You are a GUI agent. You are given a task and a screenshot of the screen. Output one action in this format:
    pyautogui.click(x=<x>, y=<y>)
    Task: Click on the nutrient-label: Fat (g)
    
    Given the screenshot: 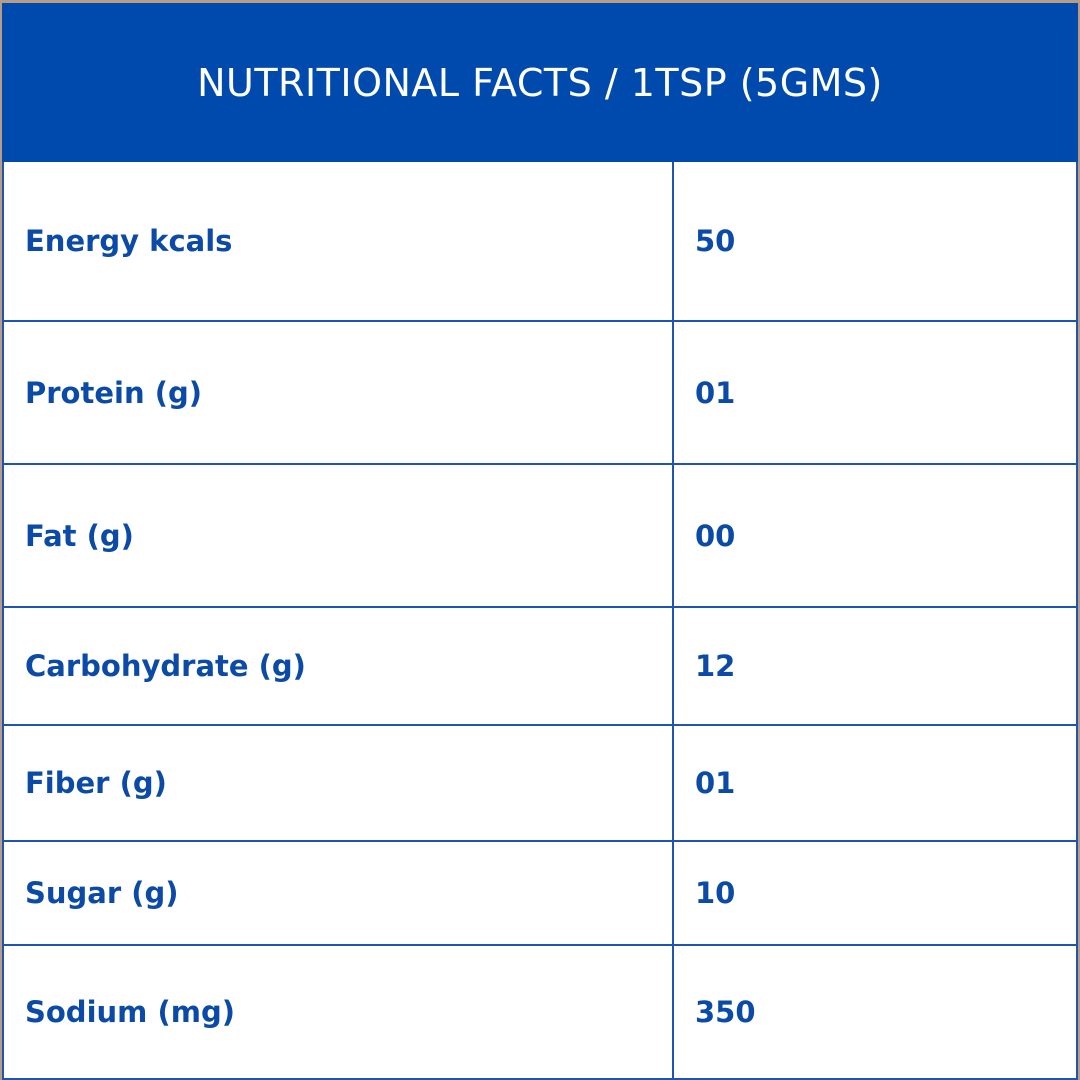 What is the action you would take?
    pyautogui.click(x=339, y=535)
    